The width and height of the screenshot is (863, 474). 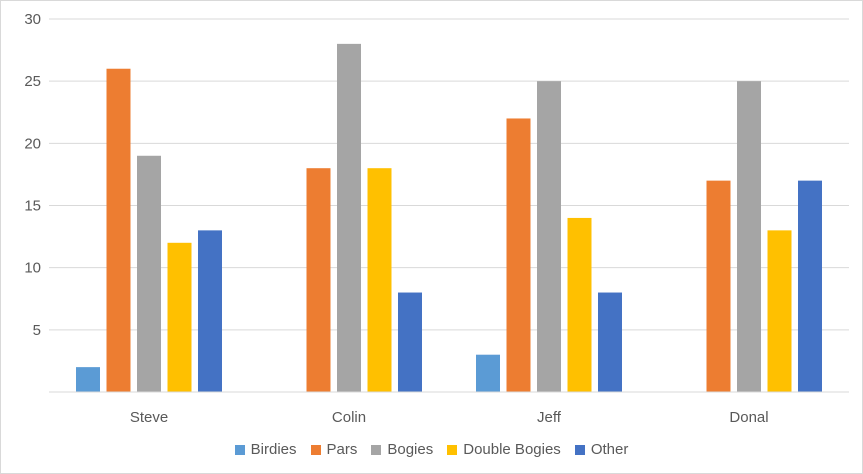 What do you see at coordinates (32, 206) in the screenshot?
I see `y-tick-label: 15` at bounding box center [32, 206].